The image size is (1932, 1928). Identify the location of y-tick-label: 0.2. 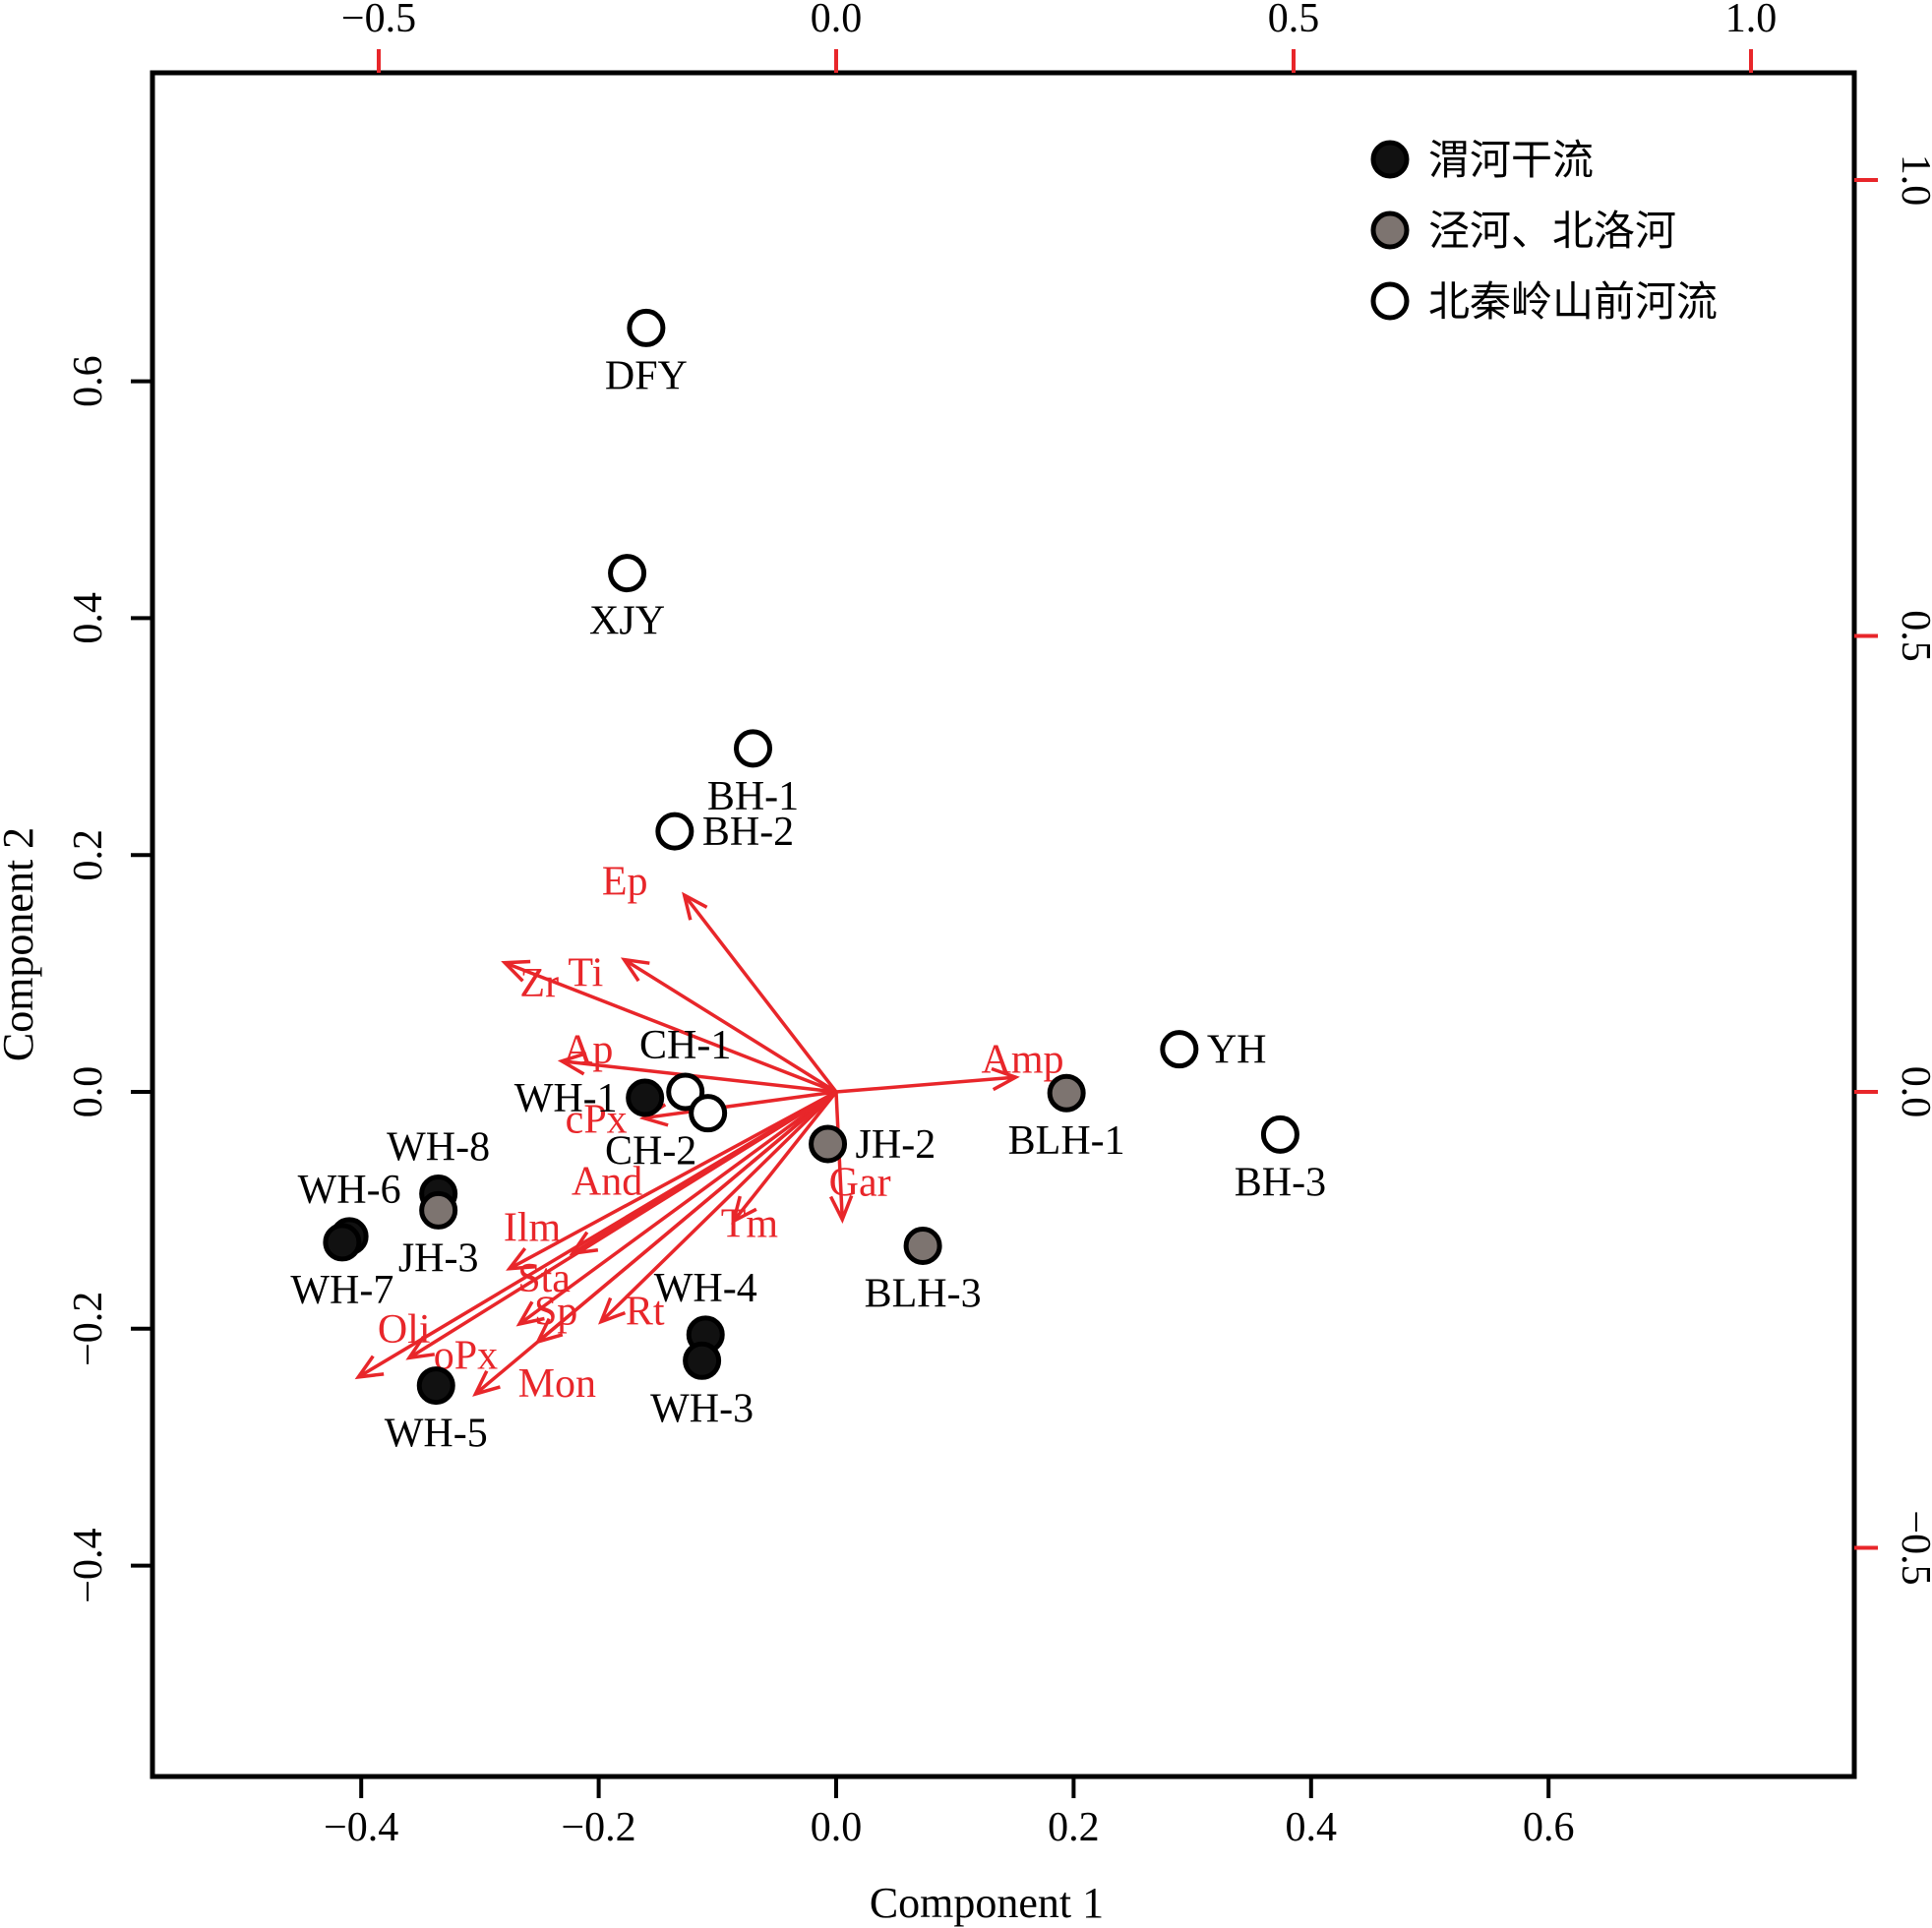
(89, 855).